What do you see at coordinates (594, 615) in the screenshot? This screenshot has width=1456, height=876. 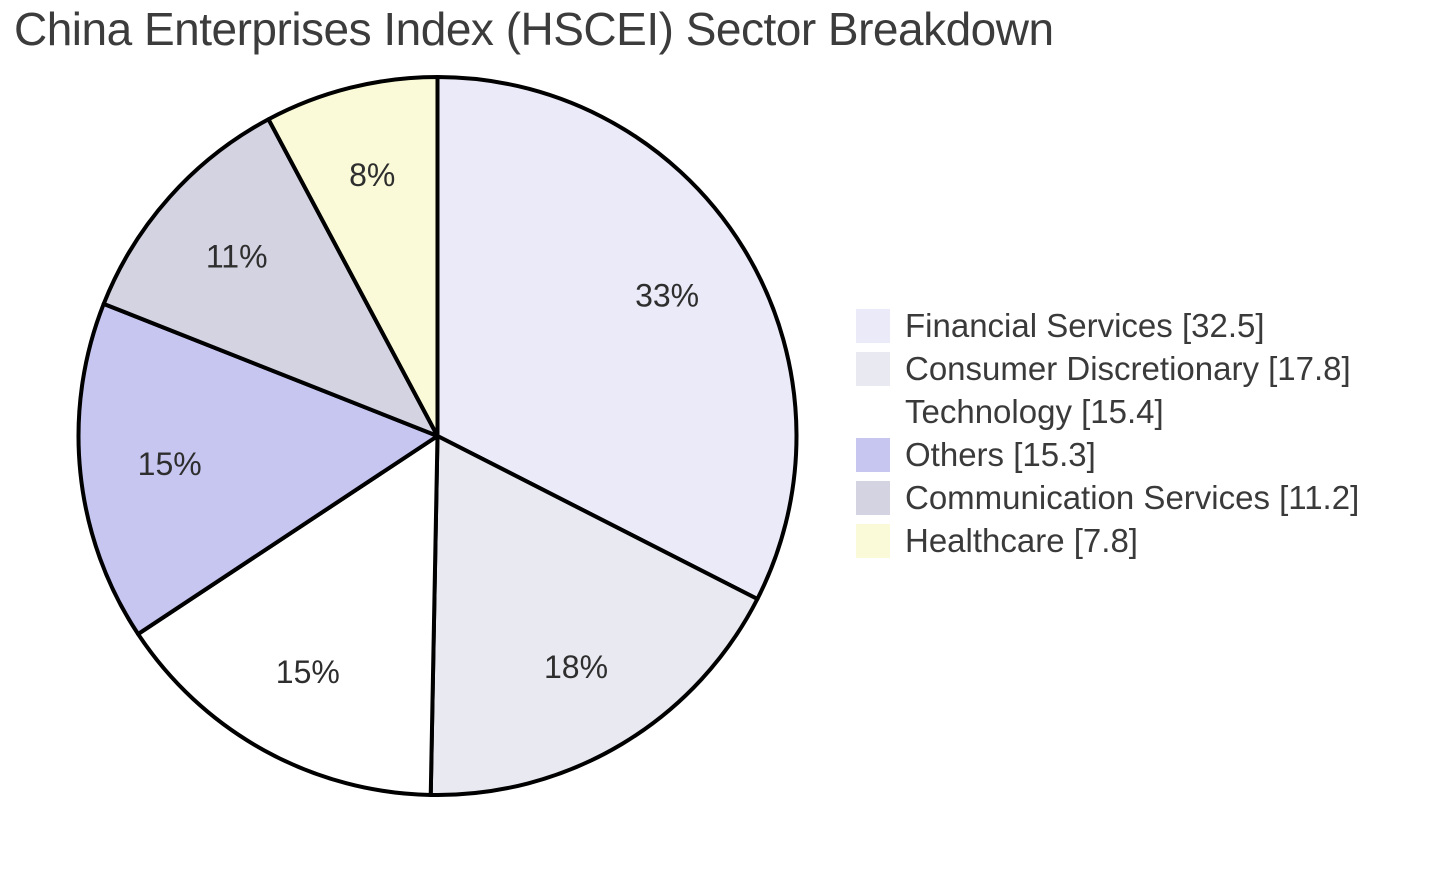 I see `pie-slice-consumer-discretionary` at bounding box center [594, 615].